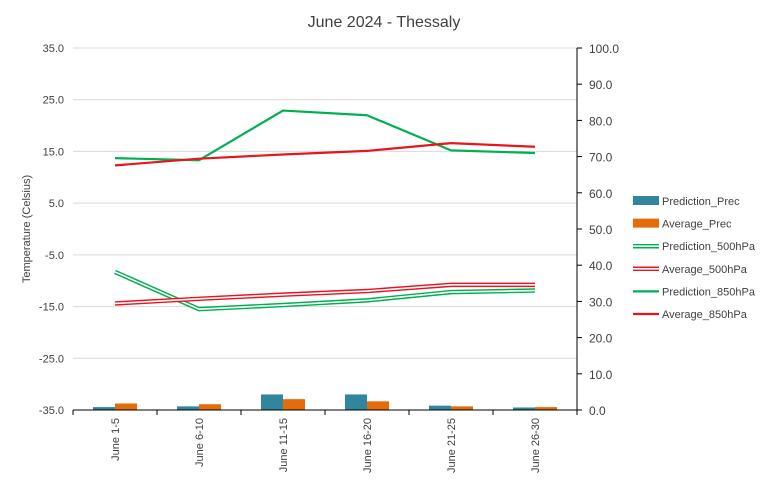  Describe the element at coordinates (709, 292) in the screenshot. I see `legend-label: Prediction_850hPa` at that location.